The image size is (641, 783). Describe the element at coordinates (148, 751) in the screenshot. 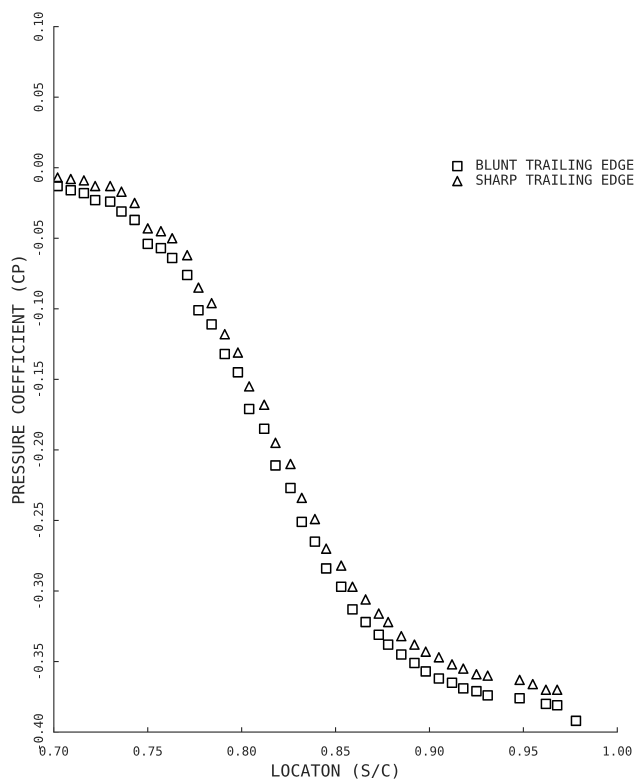

I see `x-tick-label: 0.75` at that location.